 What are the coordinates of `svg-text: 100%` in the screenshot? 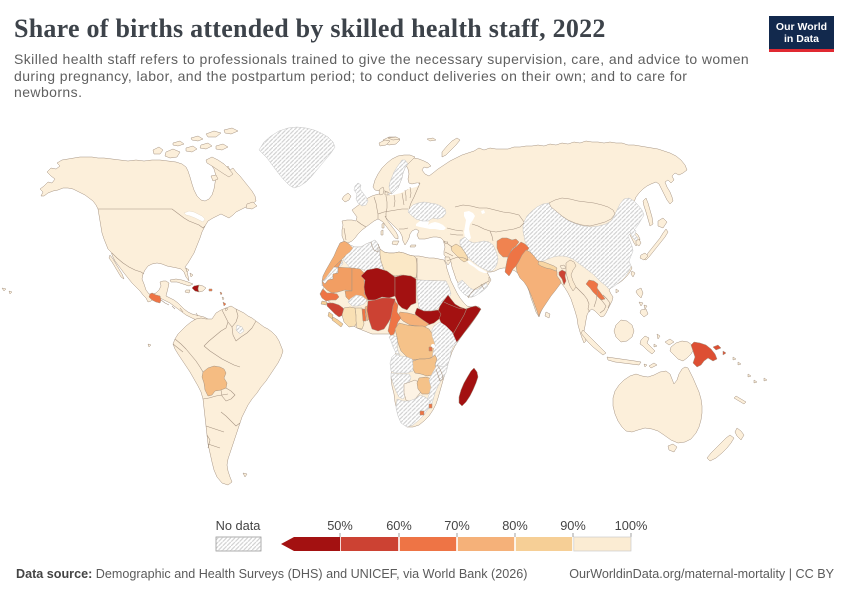 It's located at (631, 525).